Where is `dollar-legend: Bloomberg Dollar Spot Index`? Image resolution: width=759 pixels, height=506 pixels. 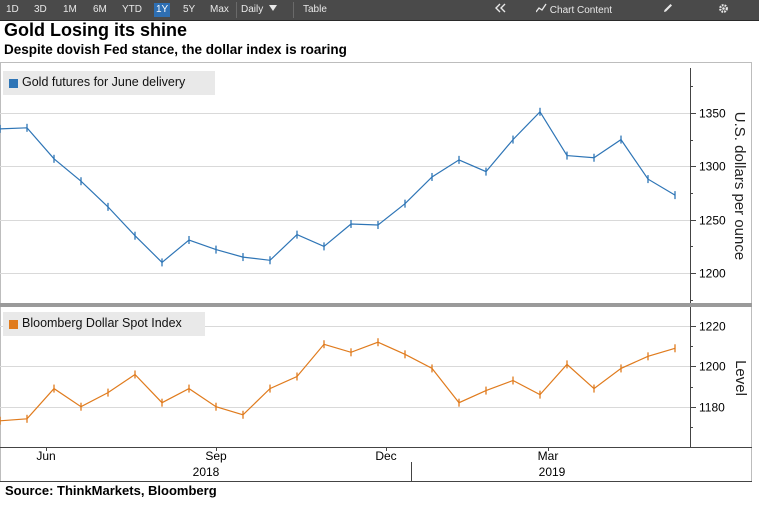 dollar-legend: Bloomberg Dollar Spot Index is located at coordinates (104, 324).